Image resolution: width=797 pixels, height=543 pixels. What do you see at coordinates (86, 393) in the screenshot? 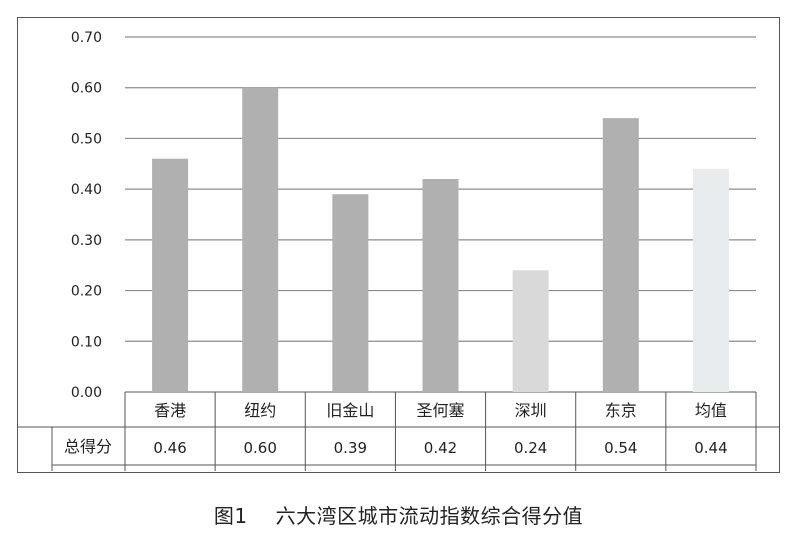
I see `y-tick-label: 0.00` at bounding box center [86, 393].